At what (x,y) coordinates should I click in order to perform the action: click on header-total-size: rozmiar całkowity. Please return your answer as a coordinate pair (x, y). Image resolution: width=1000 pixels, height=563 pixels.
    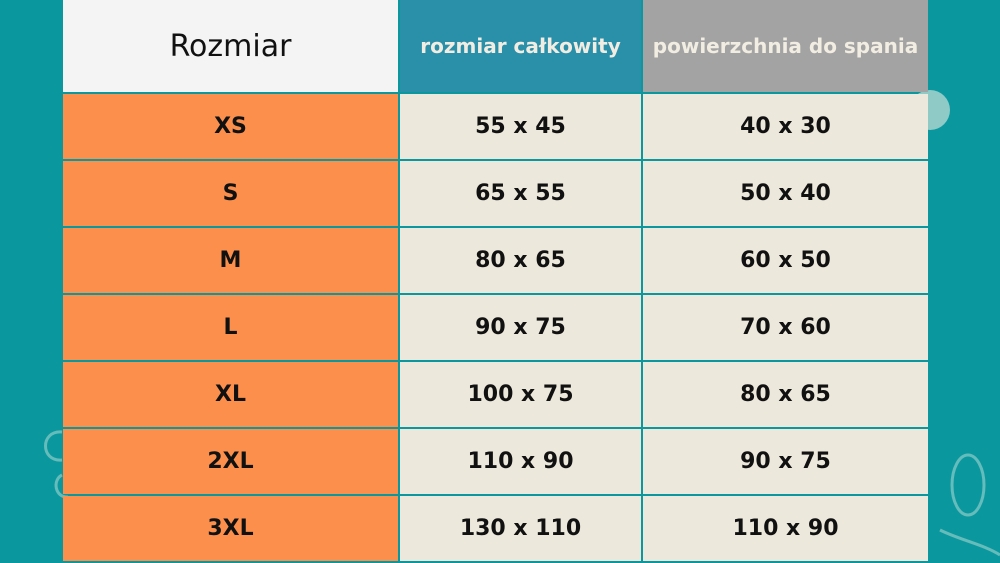
    Looking at the image, I should click on (520, 46).